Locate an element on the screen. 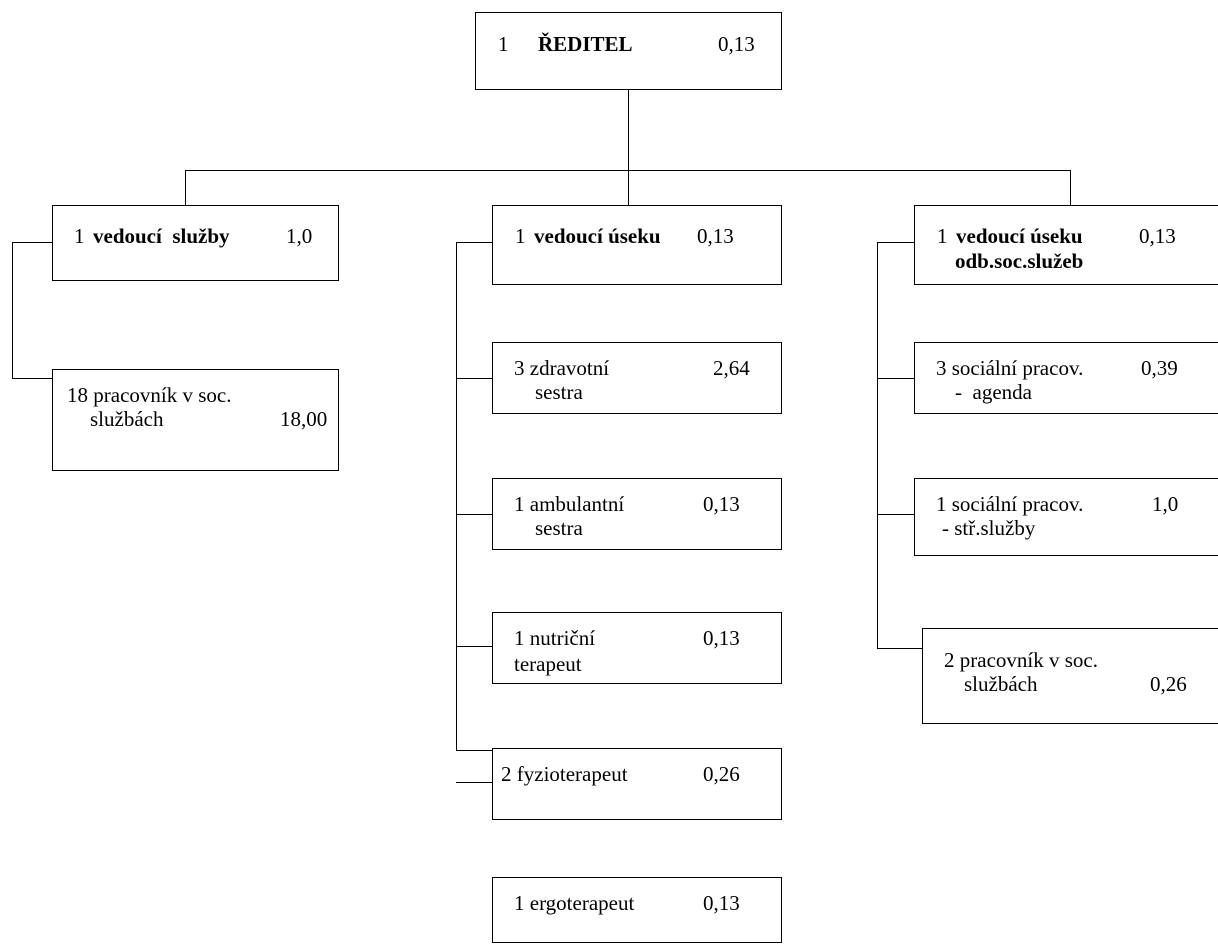 The image size is (1218, 948). right-item-line2: - stř.služby is located at coordinates (989, 528).